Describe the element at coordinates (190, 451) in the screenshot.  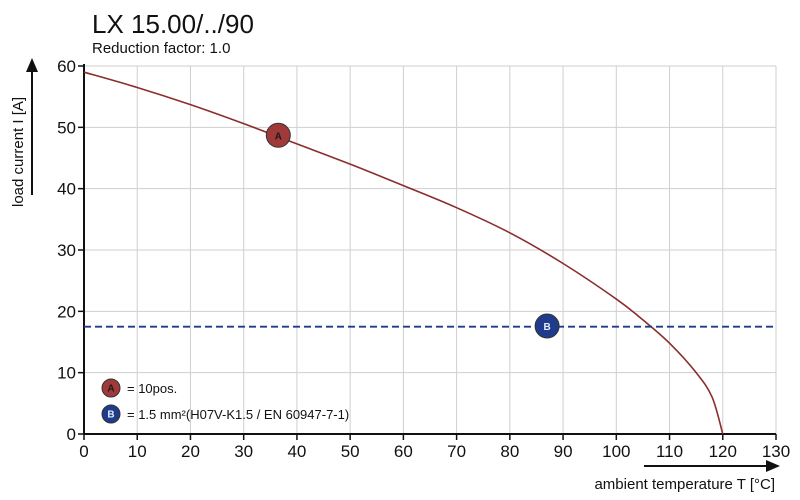
I see `x-tick-label-20: 20` at that location.